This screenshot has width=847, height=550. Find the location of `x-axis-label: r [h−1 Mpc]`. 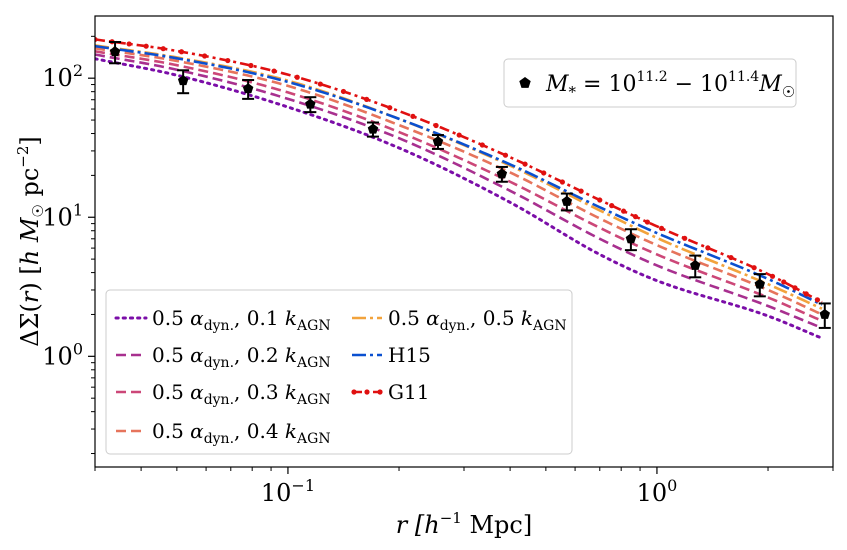

x-axis-label: r [h−1 Mpc] is located at coordinates (464, 524).